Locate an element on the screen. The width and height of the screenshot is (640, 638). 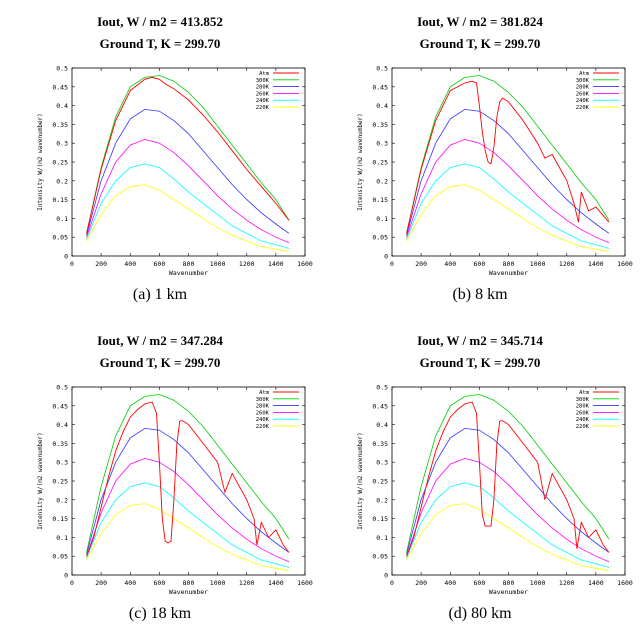
x-tick-label: 200 is located at coordinates (101, 583).